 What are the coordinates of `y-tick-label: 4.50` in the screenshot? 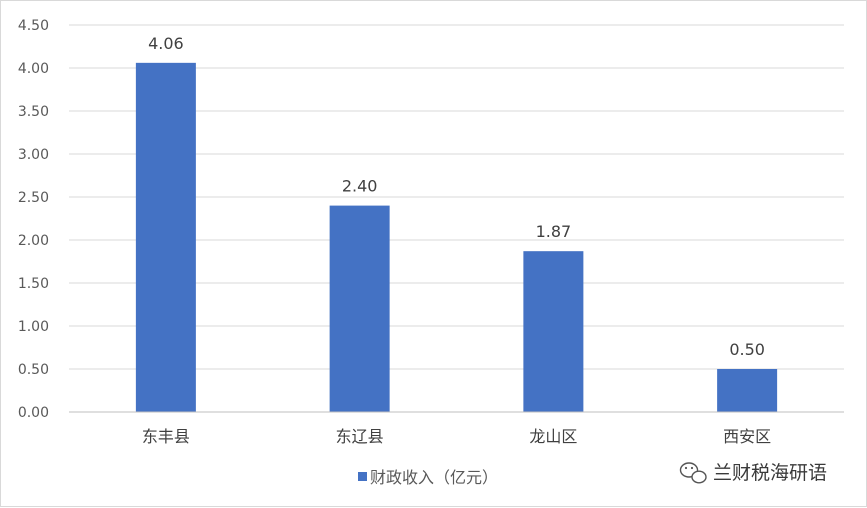 It's located at (33, 26).